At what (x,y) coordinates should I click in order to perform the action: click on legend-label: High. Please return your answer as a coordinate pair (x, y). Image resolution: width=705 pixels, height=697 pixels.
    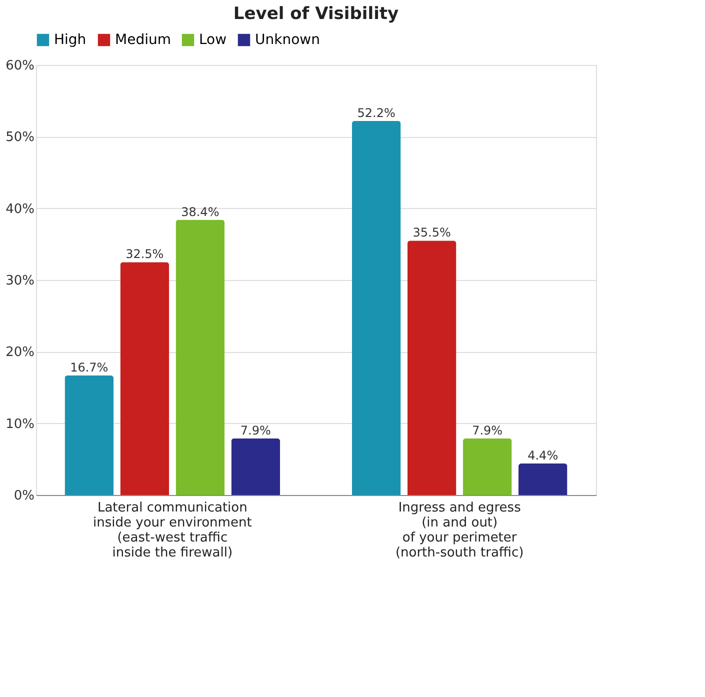
    Looking at the image, I should click on (70, 40).